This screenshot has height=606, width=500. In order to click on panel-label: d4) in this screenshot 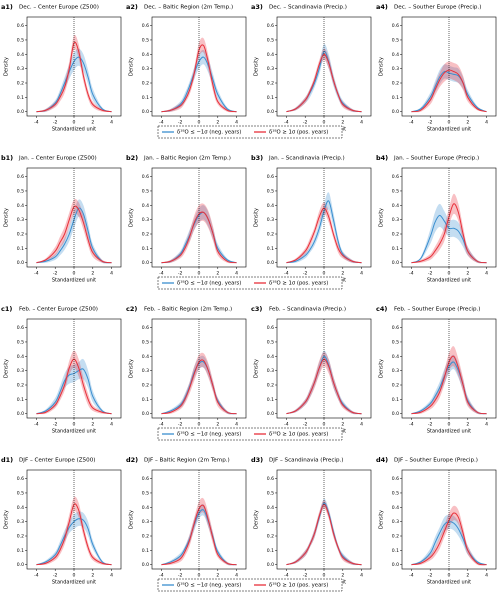, I will do `click(382, 460)`.